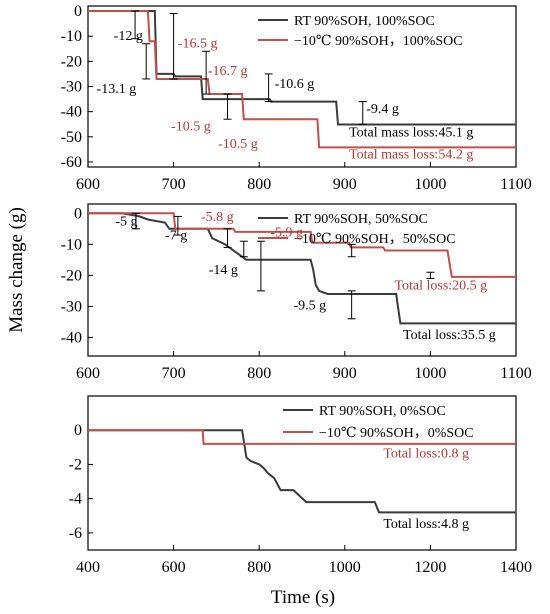  I want to click on annotation-label: Total mass loss:54.2 g, so click(411, 154).